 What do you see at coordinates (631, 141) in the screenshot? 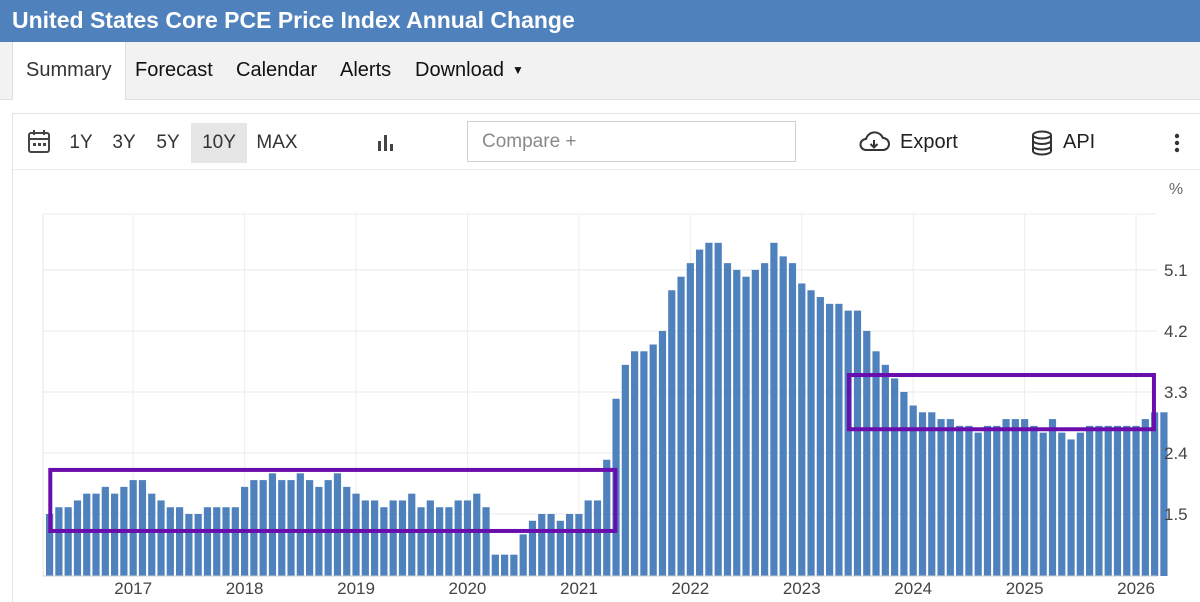
I see `compare-input` at bounding box center [631, 141].